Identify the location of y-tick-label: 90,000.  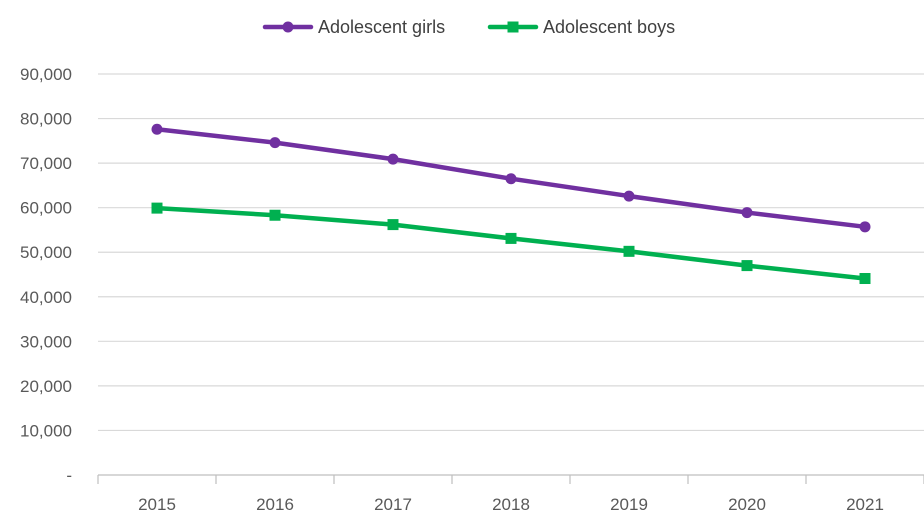
(46, 74).